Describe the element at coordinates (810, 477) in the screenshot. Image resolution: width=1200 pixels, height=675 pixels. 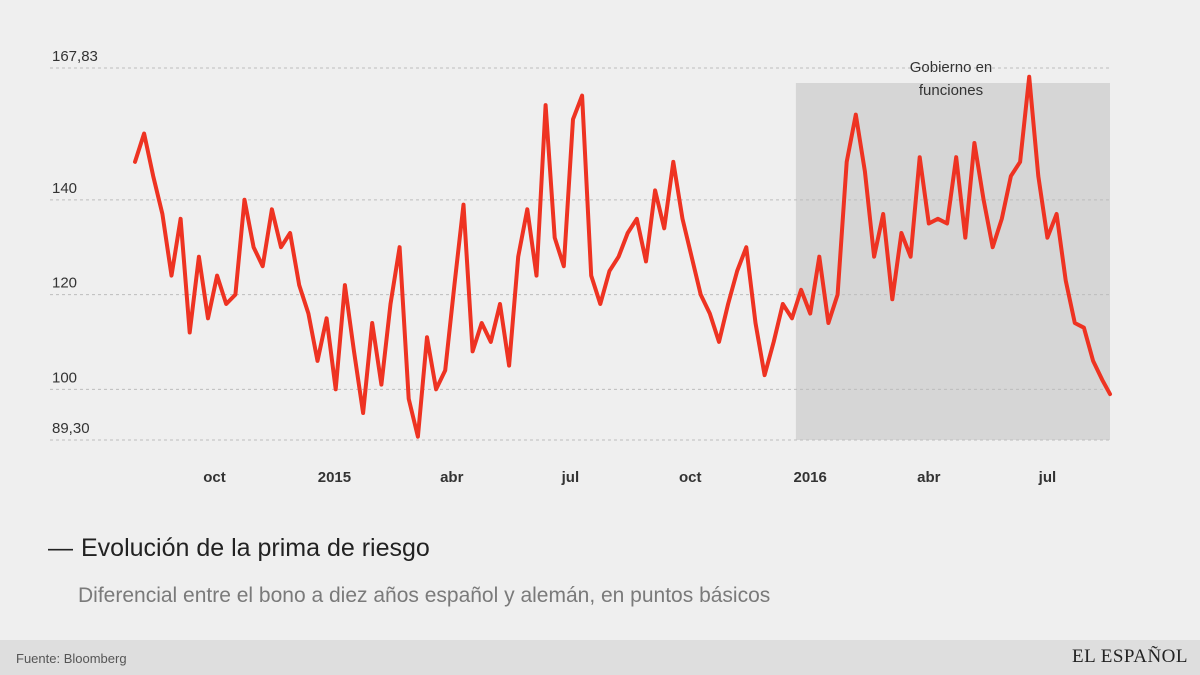
I see `x-tick-label: 2016` at that location.